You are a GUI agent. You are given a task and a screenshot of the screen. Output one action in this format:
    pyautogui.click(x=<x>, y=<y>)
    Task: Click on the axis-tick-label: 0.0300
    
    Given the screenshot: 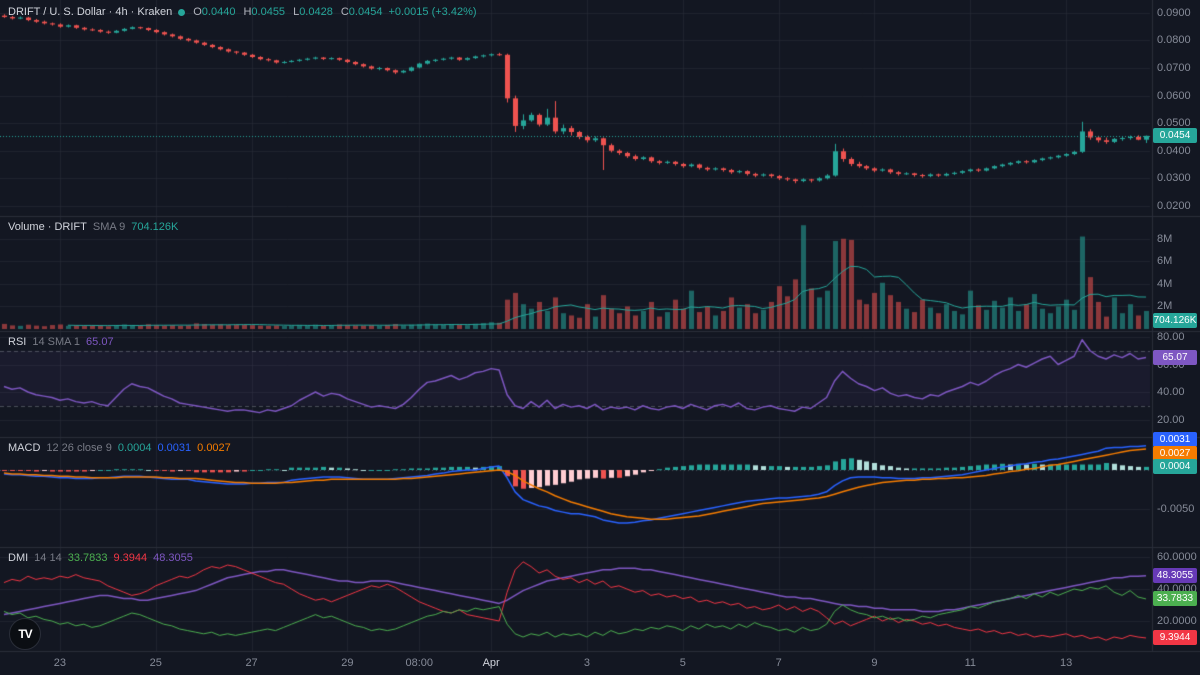 What is the action you would take?
    pyautogui.click(x=1174, y=178)
    